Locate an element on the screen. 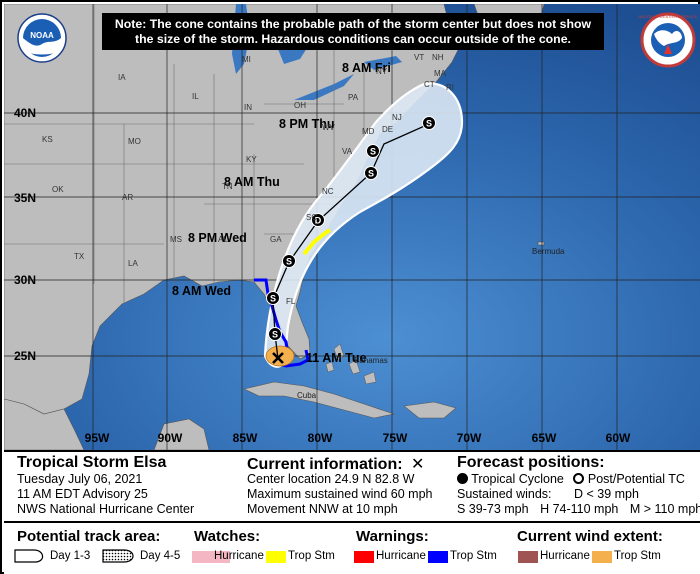  storm-advisory: 11 AM EDT Advisory 25 is located at coordinates (82, 494).